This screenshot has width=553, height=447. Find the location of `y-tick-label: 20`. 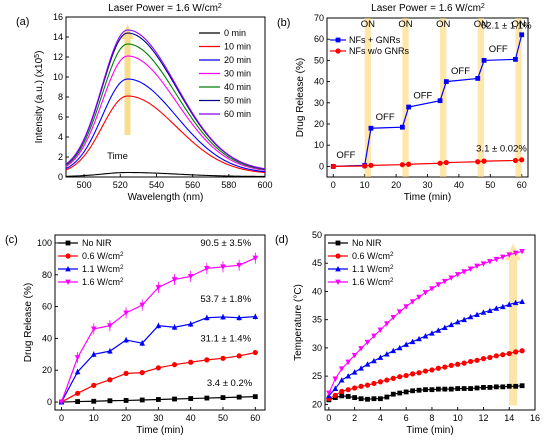

y-tick-label: 20 is located at coordinates (317, 404).